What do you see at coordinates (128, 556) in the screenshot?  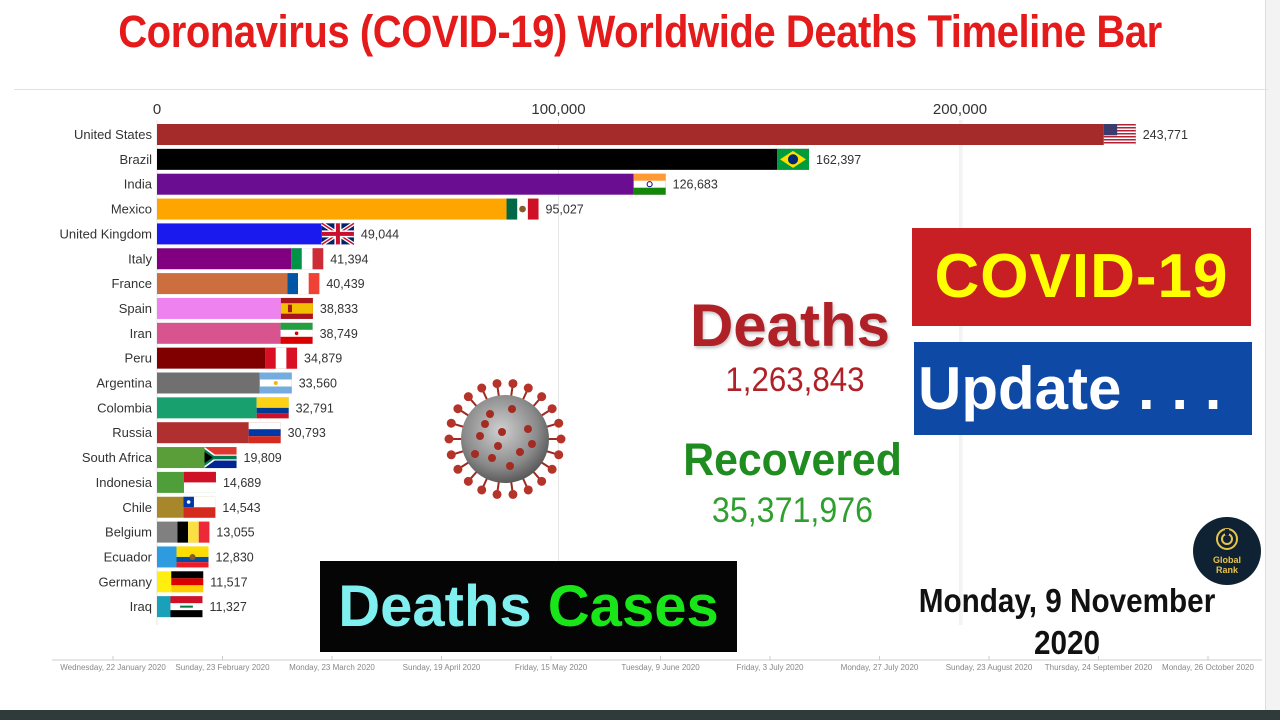 I see `category-label: Ecuador` at bounding box center [128, 556].